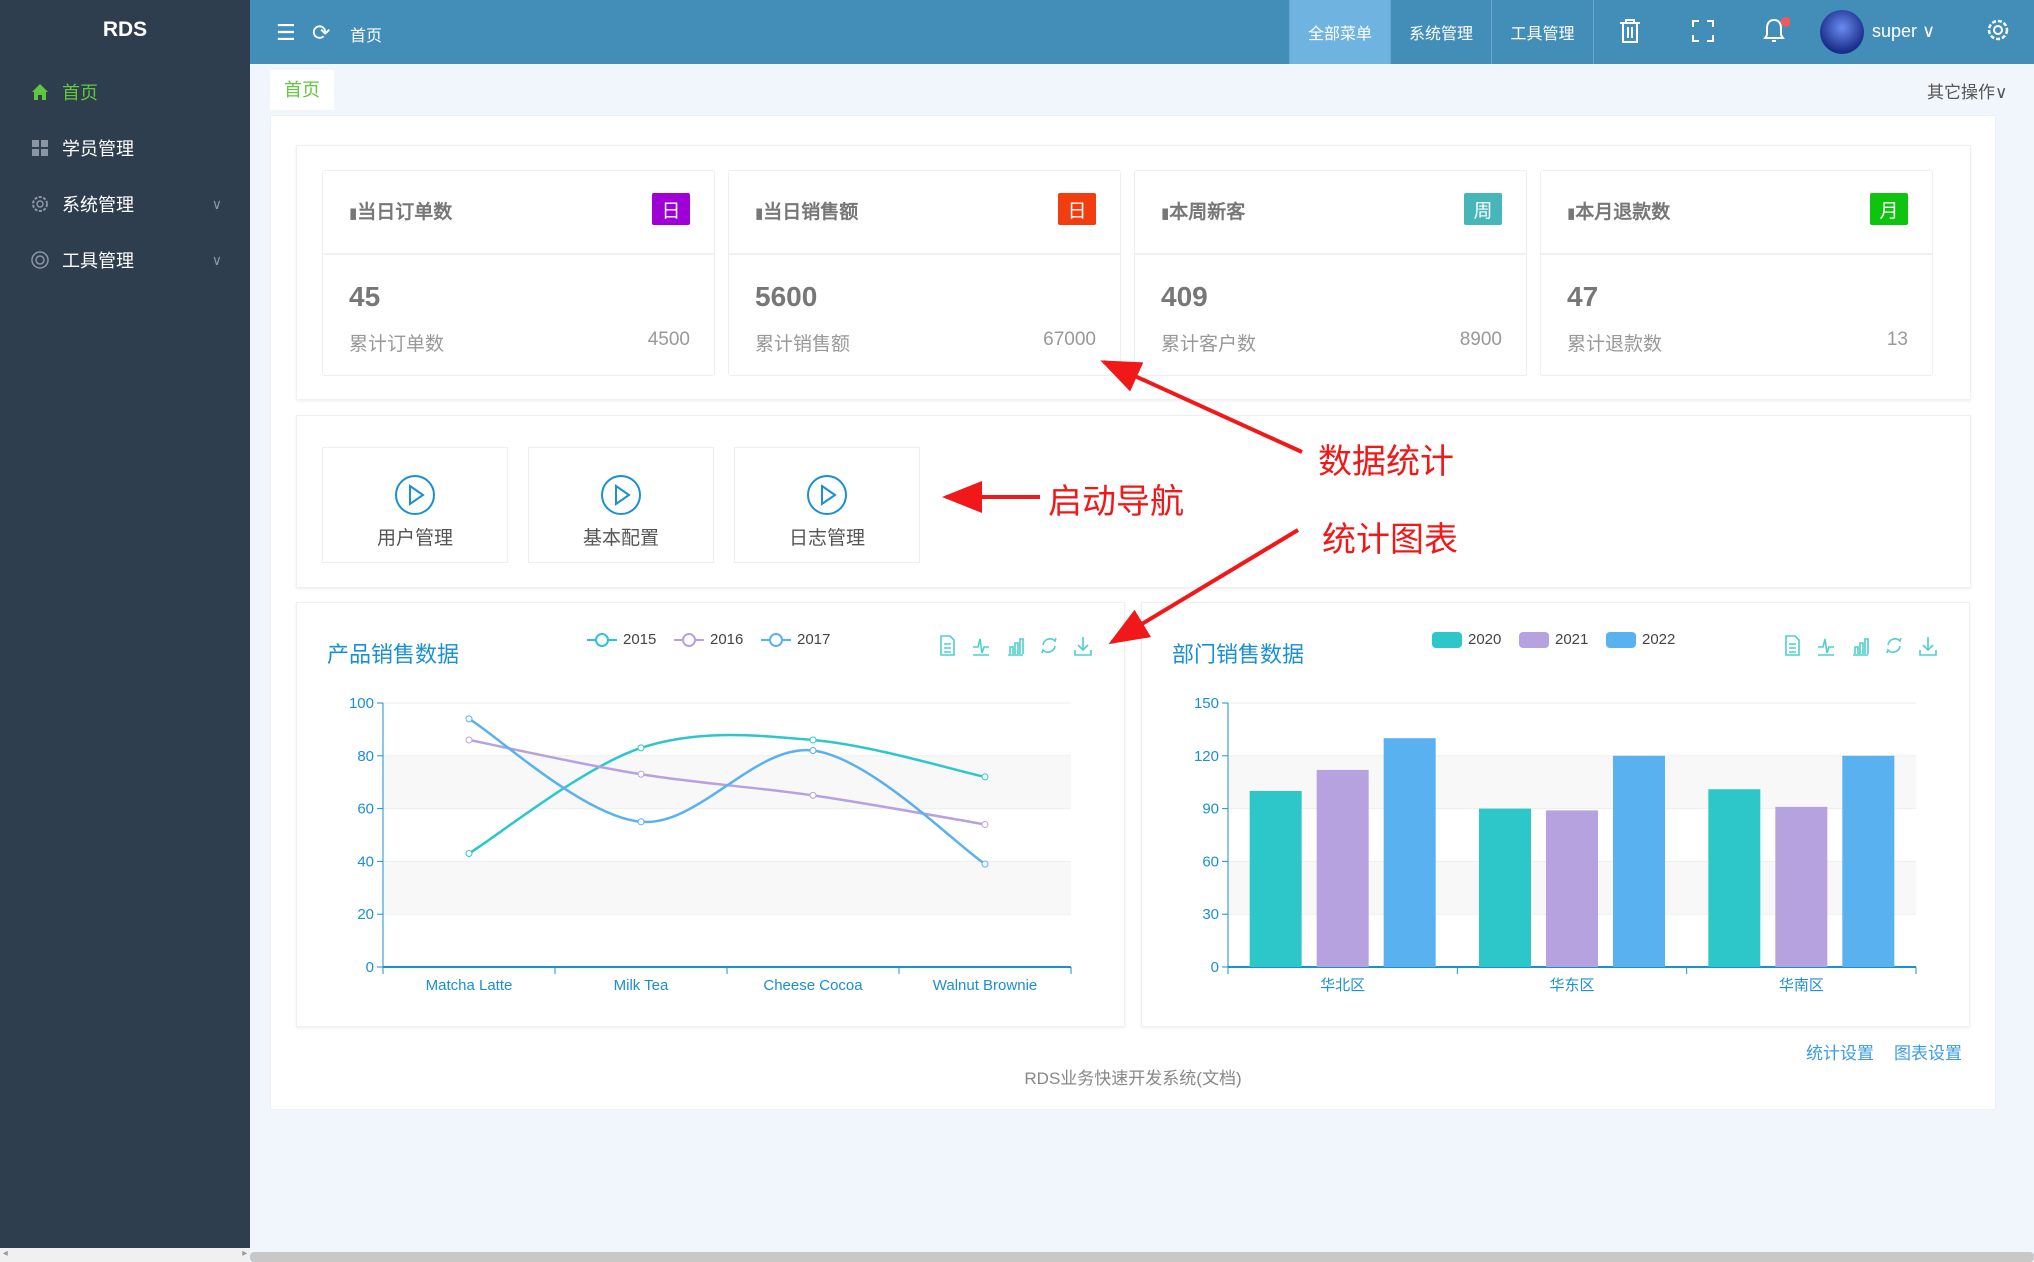 The image size is (2034, 1262). I want to click on nav-all-menu: 全部菜单, so click(1339, 32).